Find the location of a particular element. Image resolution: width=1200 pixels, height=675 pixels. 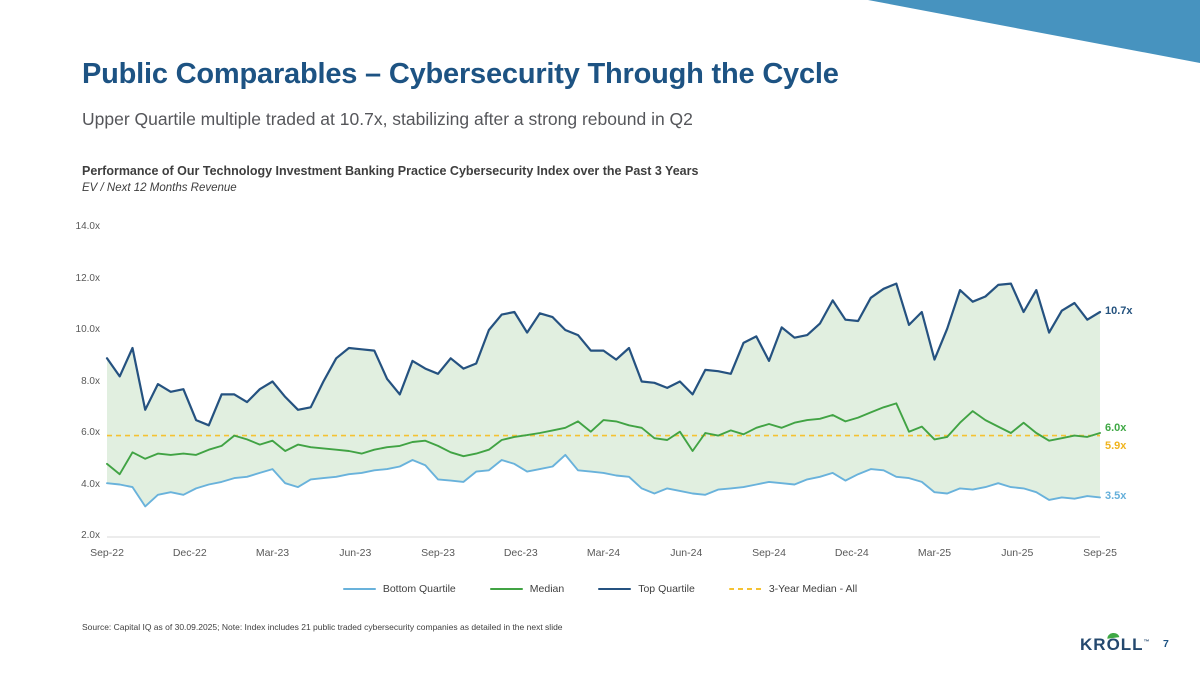

legend-item-median: Median is located at coordinates (527, 589).